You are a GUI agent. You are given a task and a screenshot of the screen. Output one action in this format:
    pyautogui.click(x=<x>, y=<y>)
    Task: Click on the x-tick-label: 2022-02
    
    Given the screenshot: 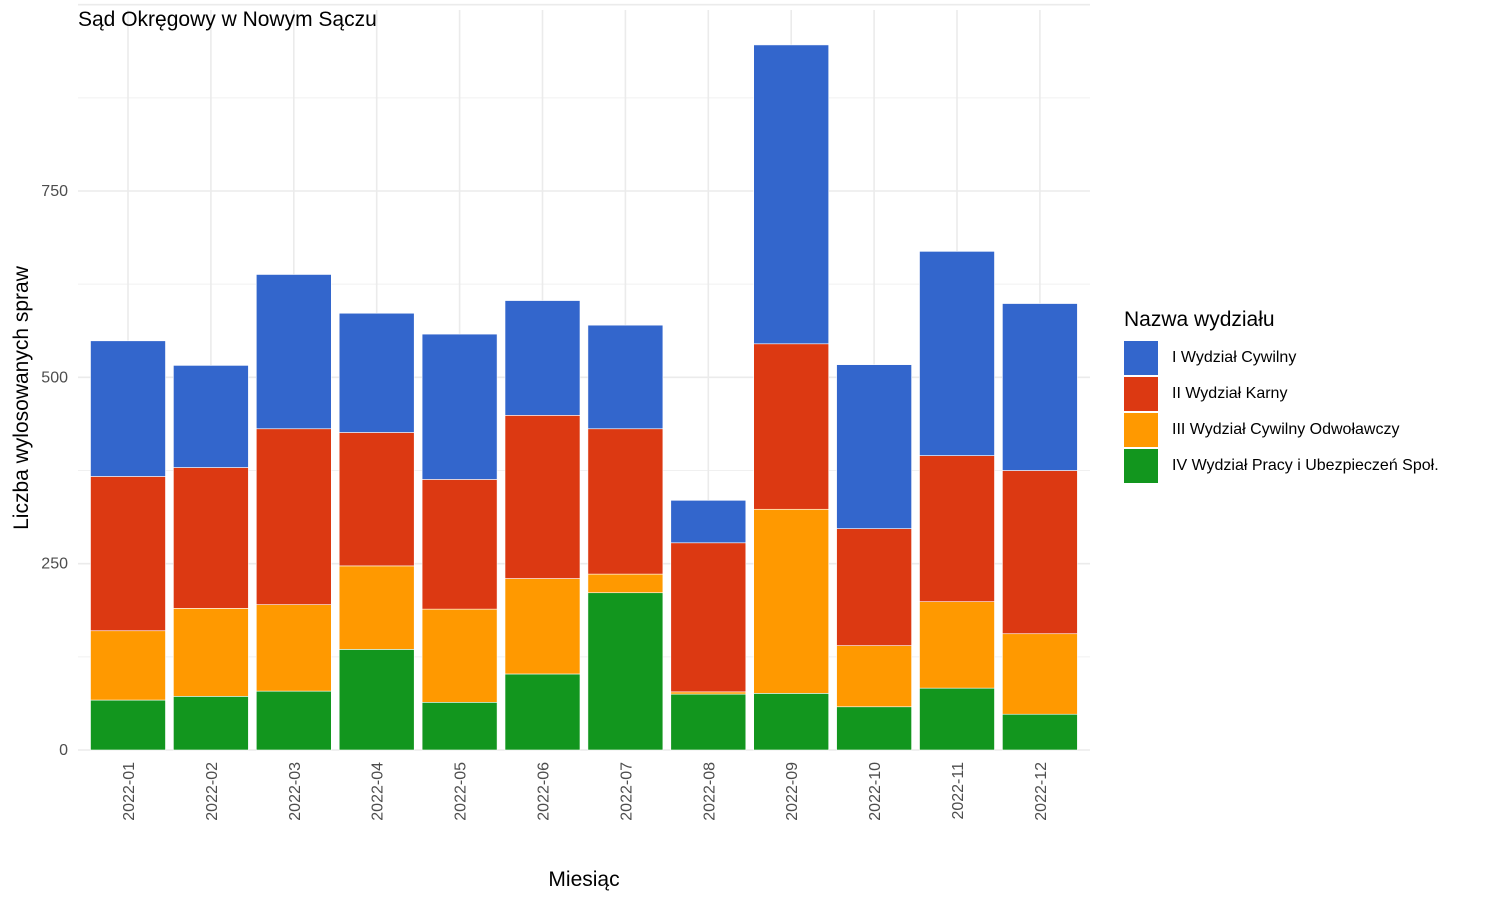 What is the action you would take?
    pyautogui.click(x=212, y=791)
    